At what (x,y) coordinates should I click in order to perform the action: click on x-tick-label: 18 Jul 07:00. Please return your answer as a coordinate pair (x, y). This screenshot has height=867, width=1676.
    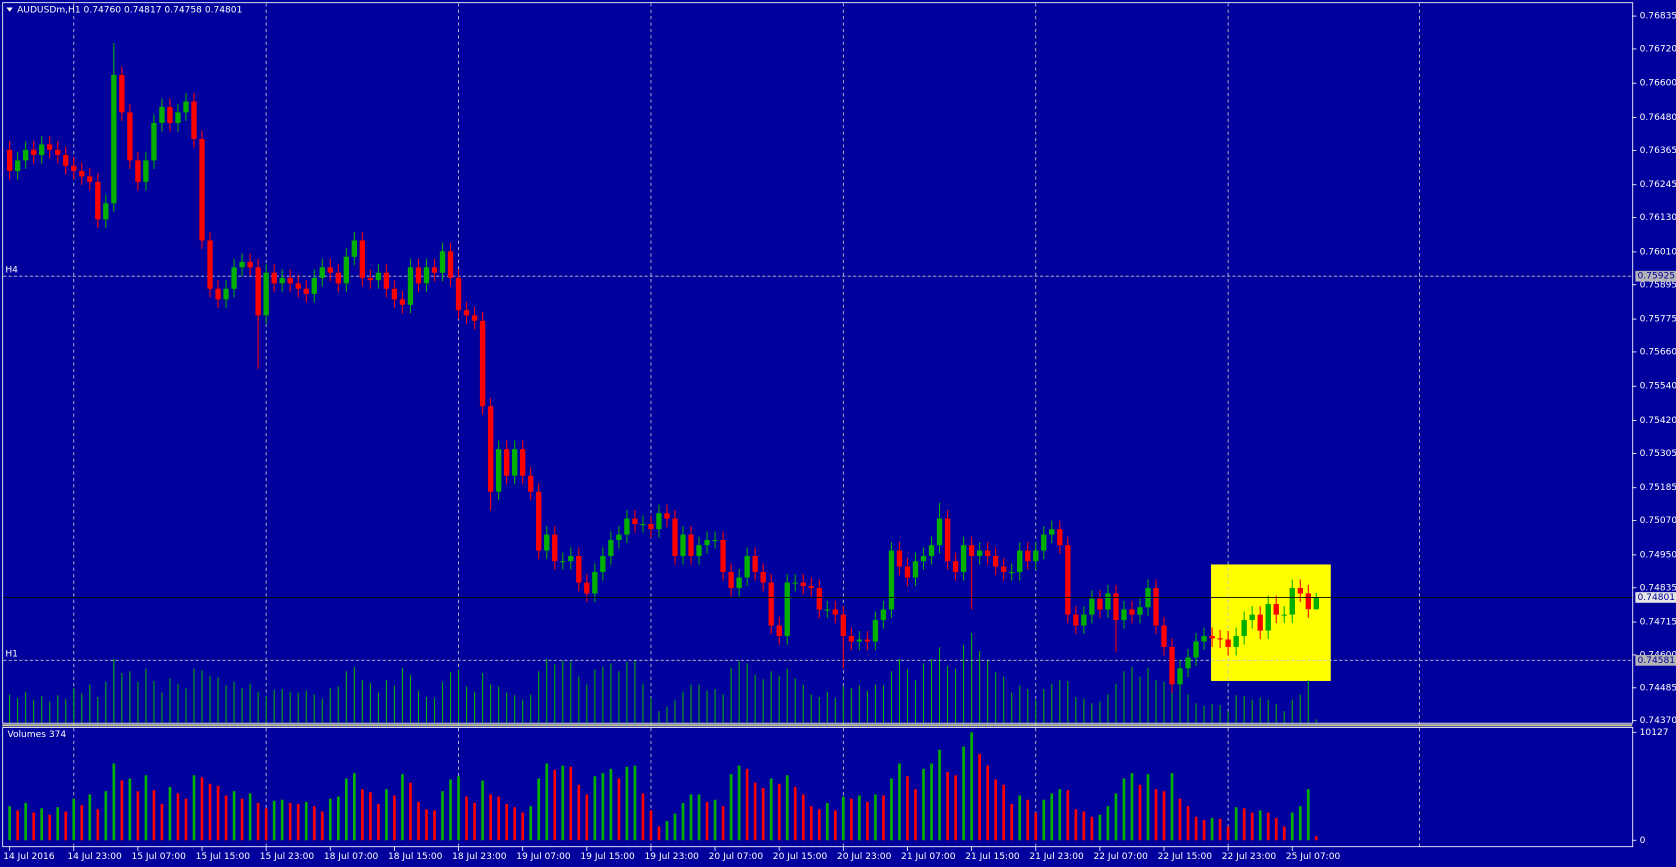
    Looking at the image, I should click on (351, 857).